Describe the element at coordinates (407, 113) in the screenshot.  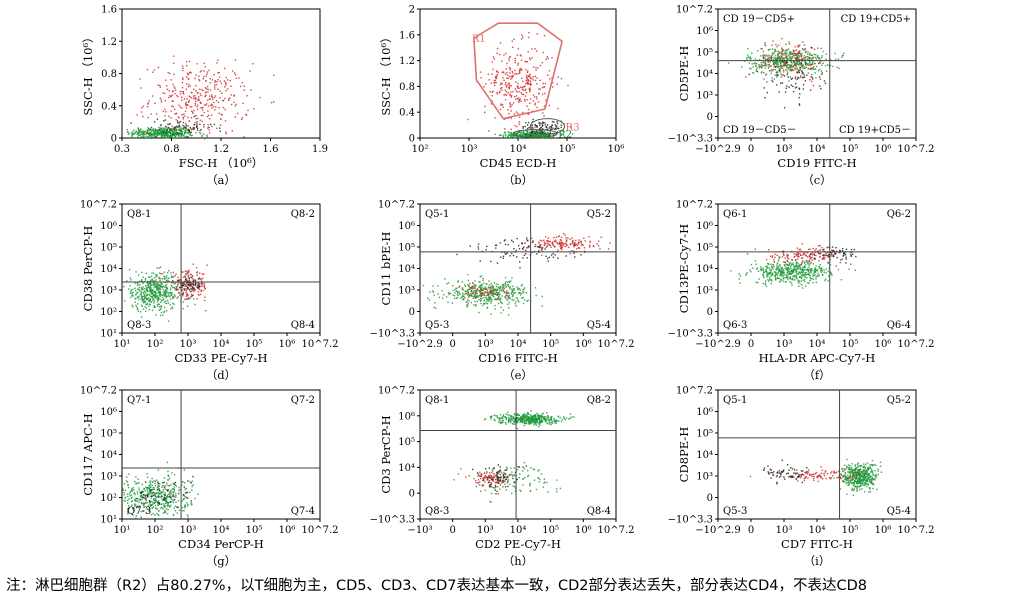
I see `y-tick-label: 0.4` at that location.